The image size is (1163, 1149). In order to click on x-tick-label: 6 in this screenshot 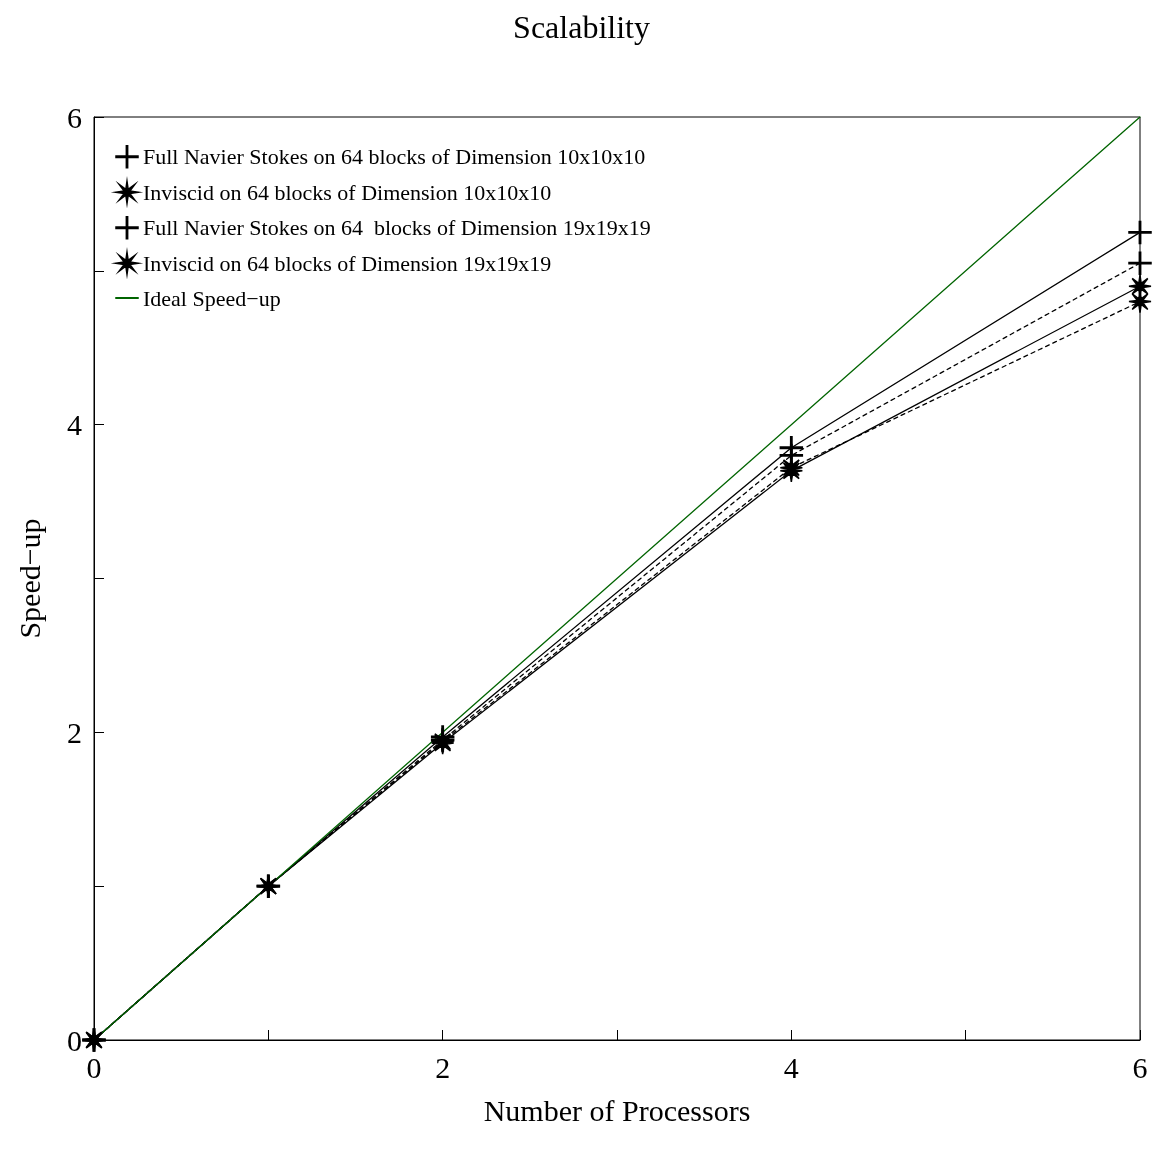, I will do `click(1140, 1067)`.